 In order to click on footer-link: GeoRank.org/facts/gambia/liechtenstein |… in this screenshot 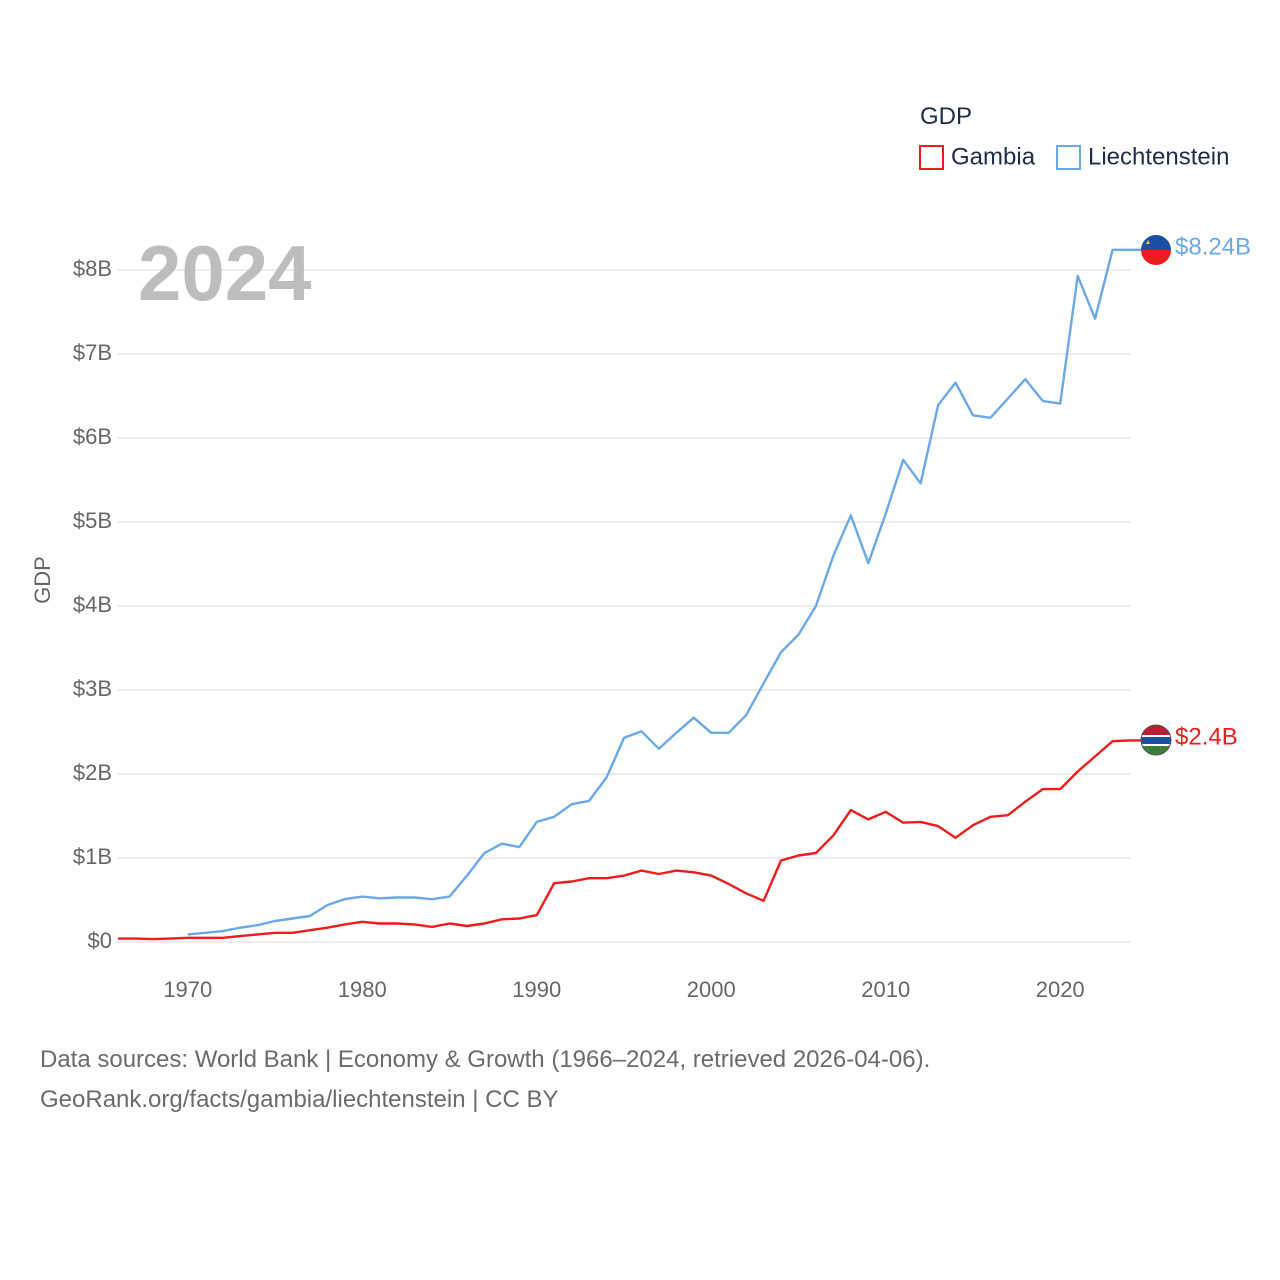, I will do `click(299, 1099)`.